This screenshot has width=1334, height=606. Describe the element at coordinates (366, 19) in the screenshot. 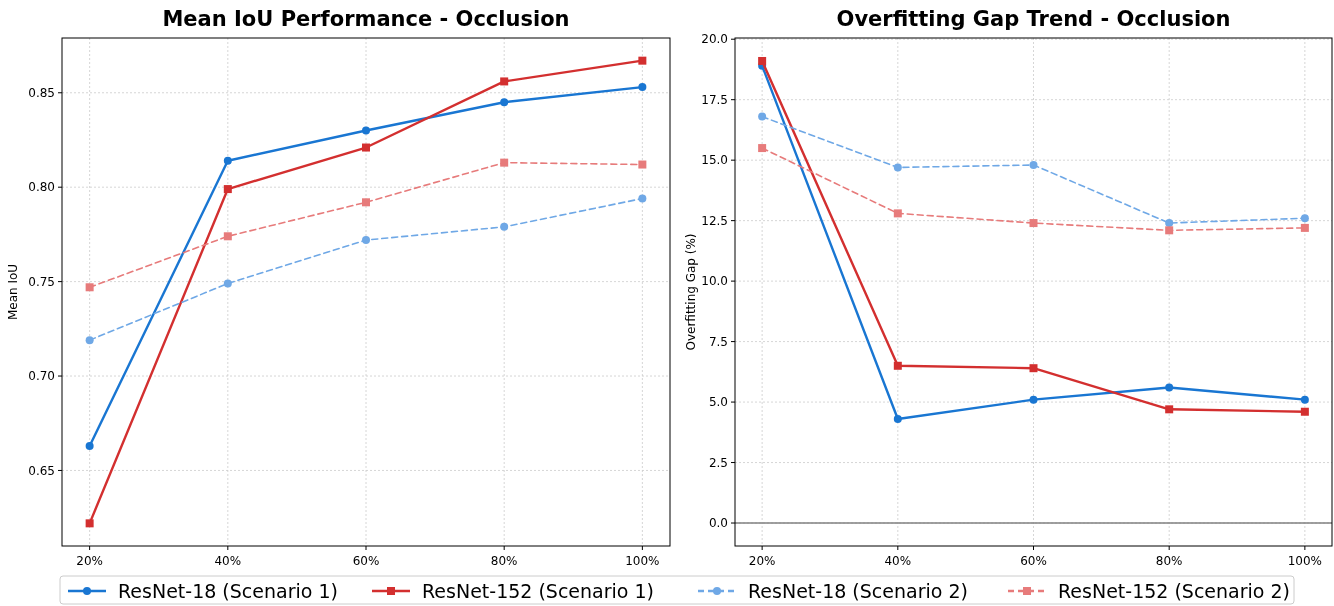

I see `chart-title: Mean IoU Performance - Occlusion` at that location.